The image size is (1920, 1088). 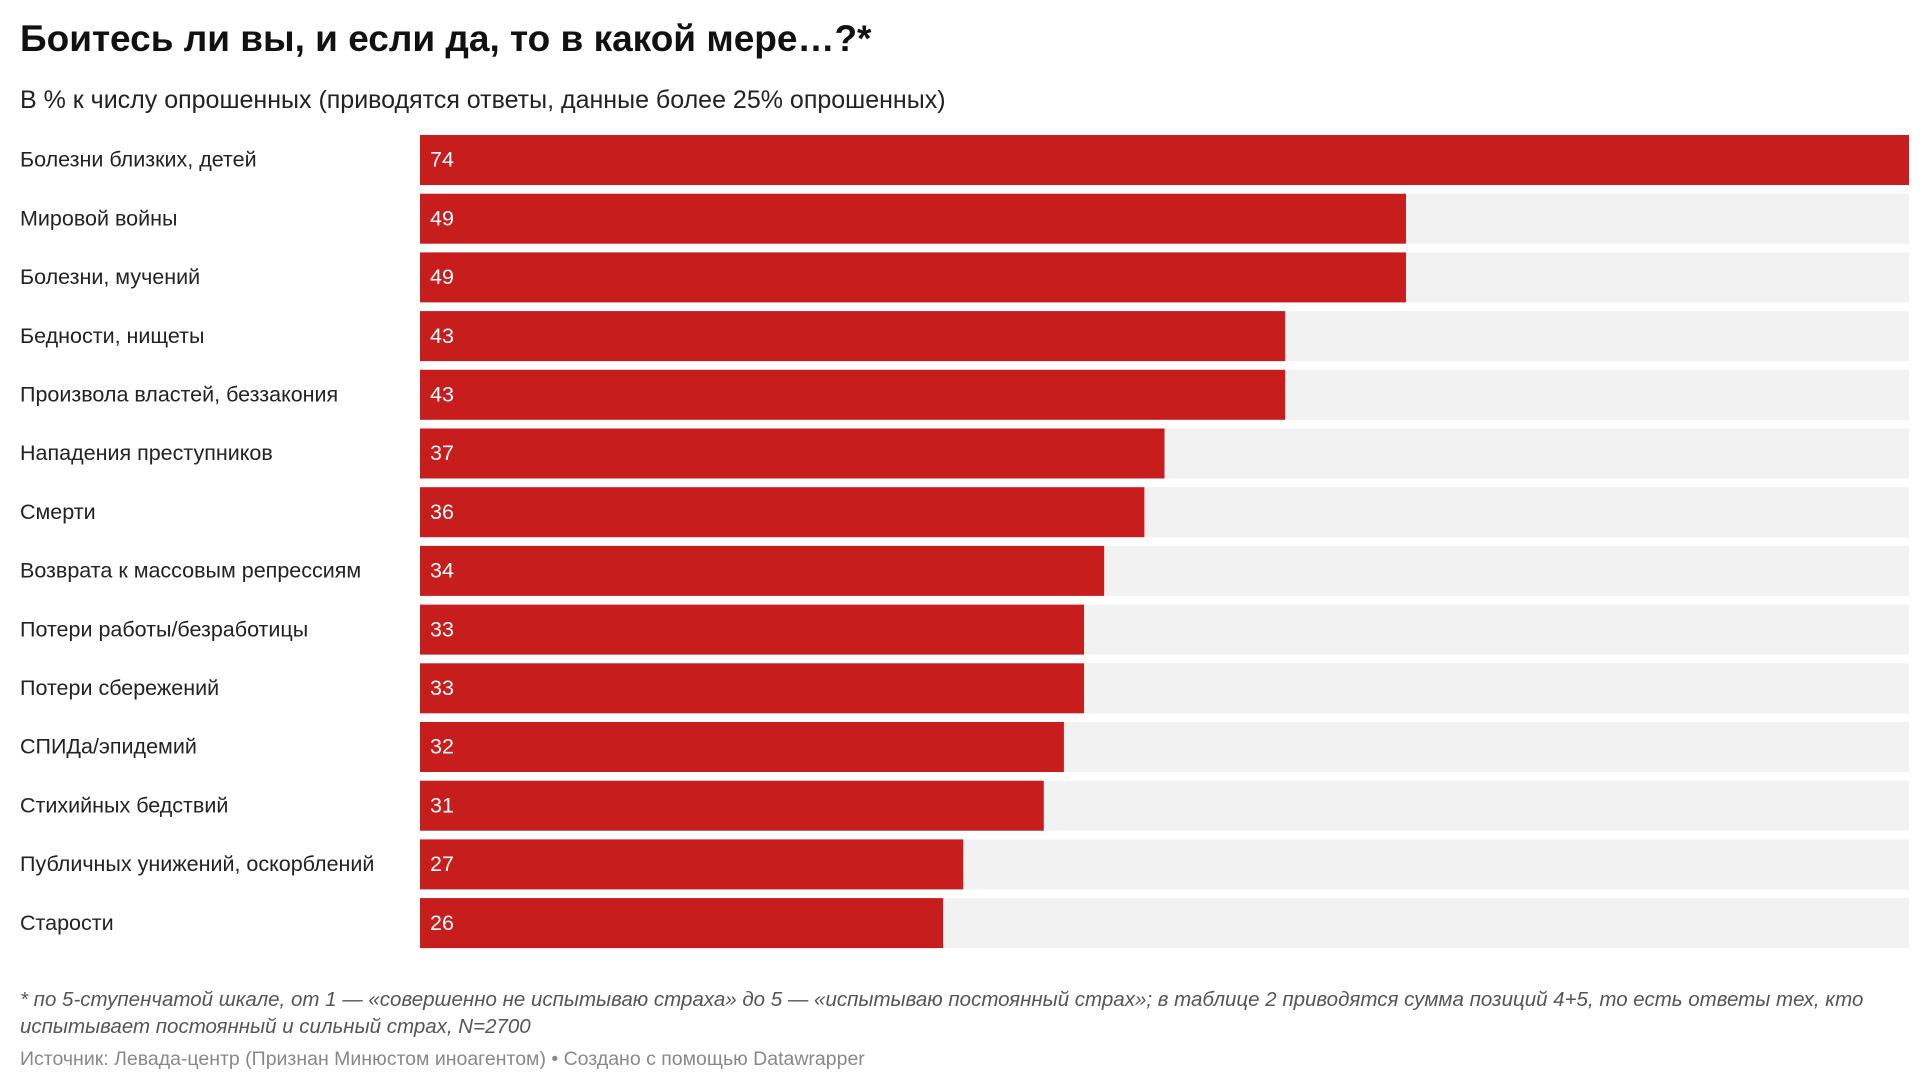 I want to click on category-label: Потери сбережений, so click(x=119, y=688).